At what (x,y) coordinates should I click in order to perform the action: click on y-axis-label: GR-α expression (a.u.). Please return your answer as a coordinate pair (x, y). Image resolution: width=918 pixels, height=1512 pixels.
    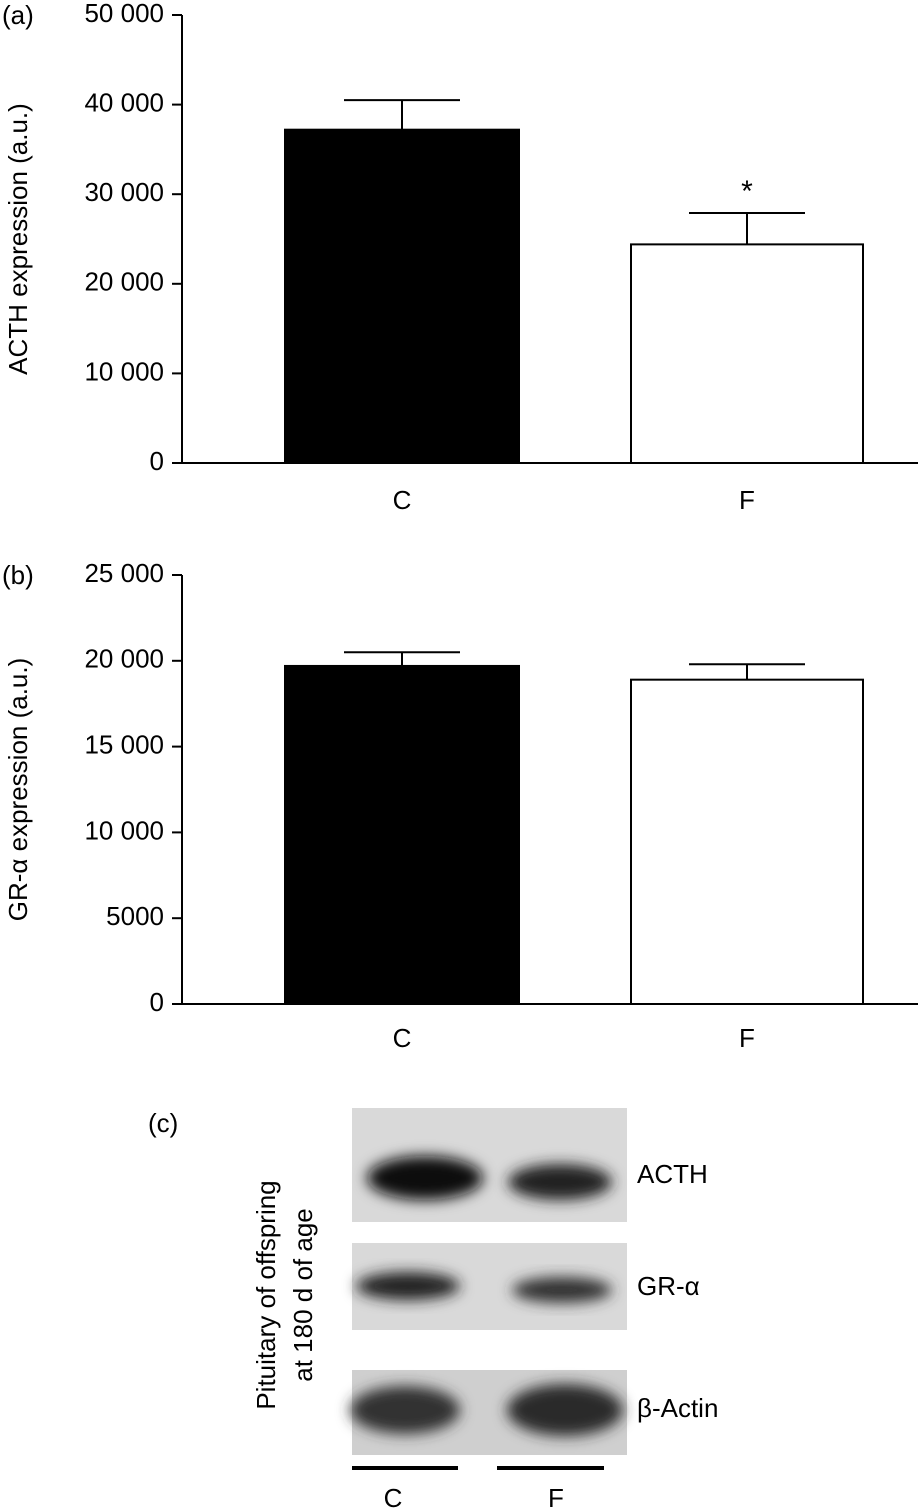
    Looking at the image, I should click on (18, 790).